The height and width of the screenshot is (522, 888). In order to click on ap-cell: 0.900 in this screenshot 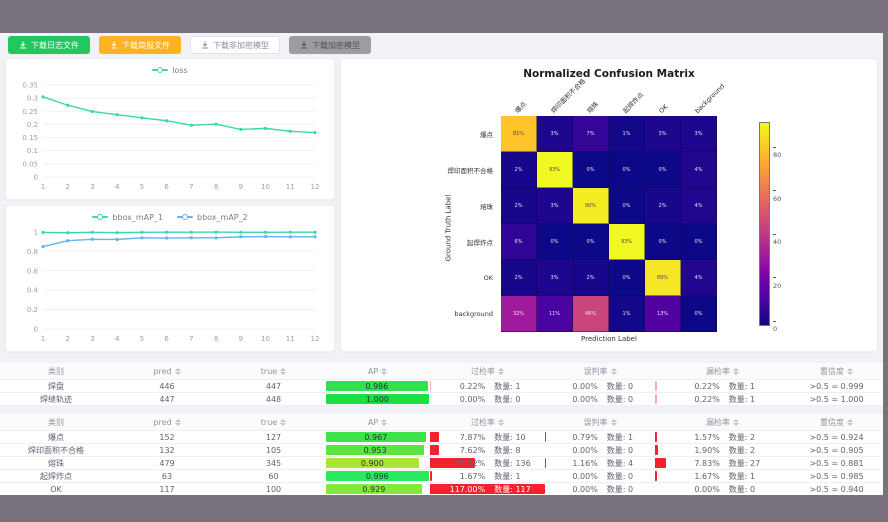, I will do `click(377, 463)`.